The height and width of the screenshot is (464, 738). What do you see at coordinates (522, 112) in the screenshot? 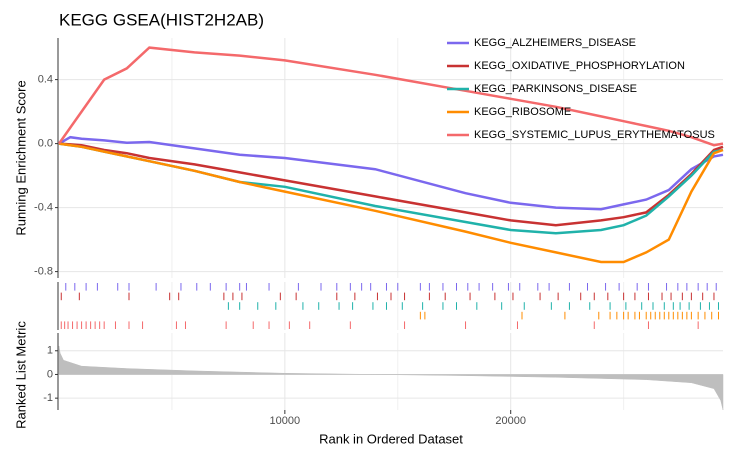
I see `legend-label: KEGG_RIBOSOME` at bounding box center [522, 112].